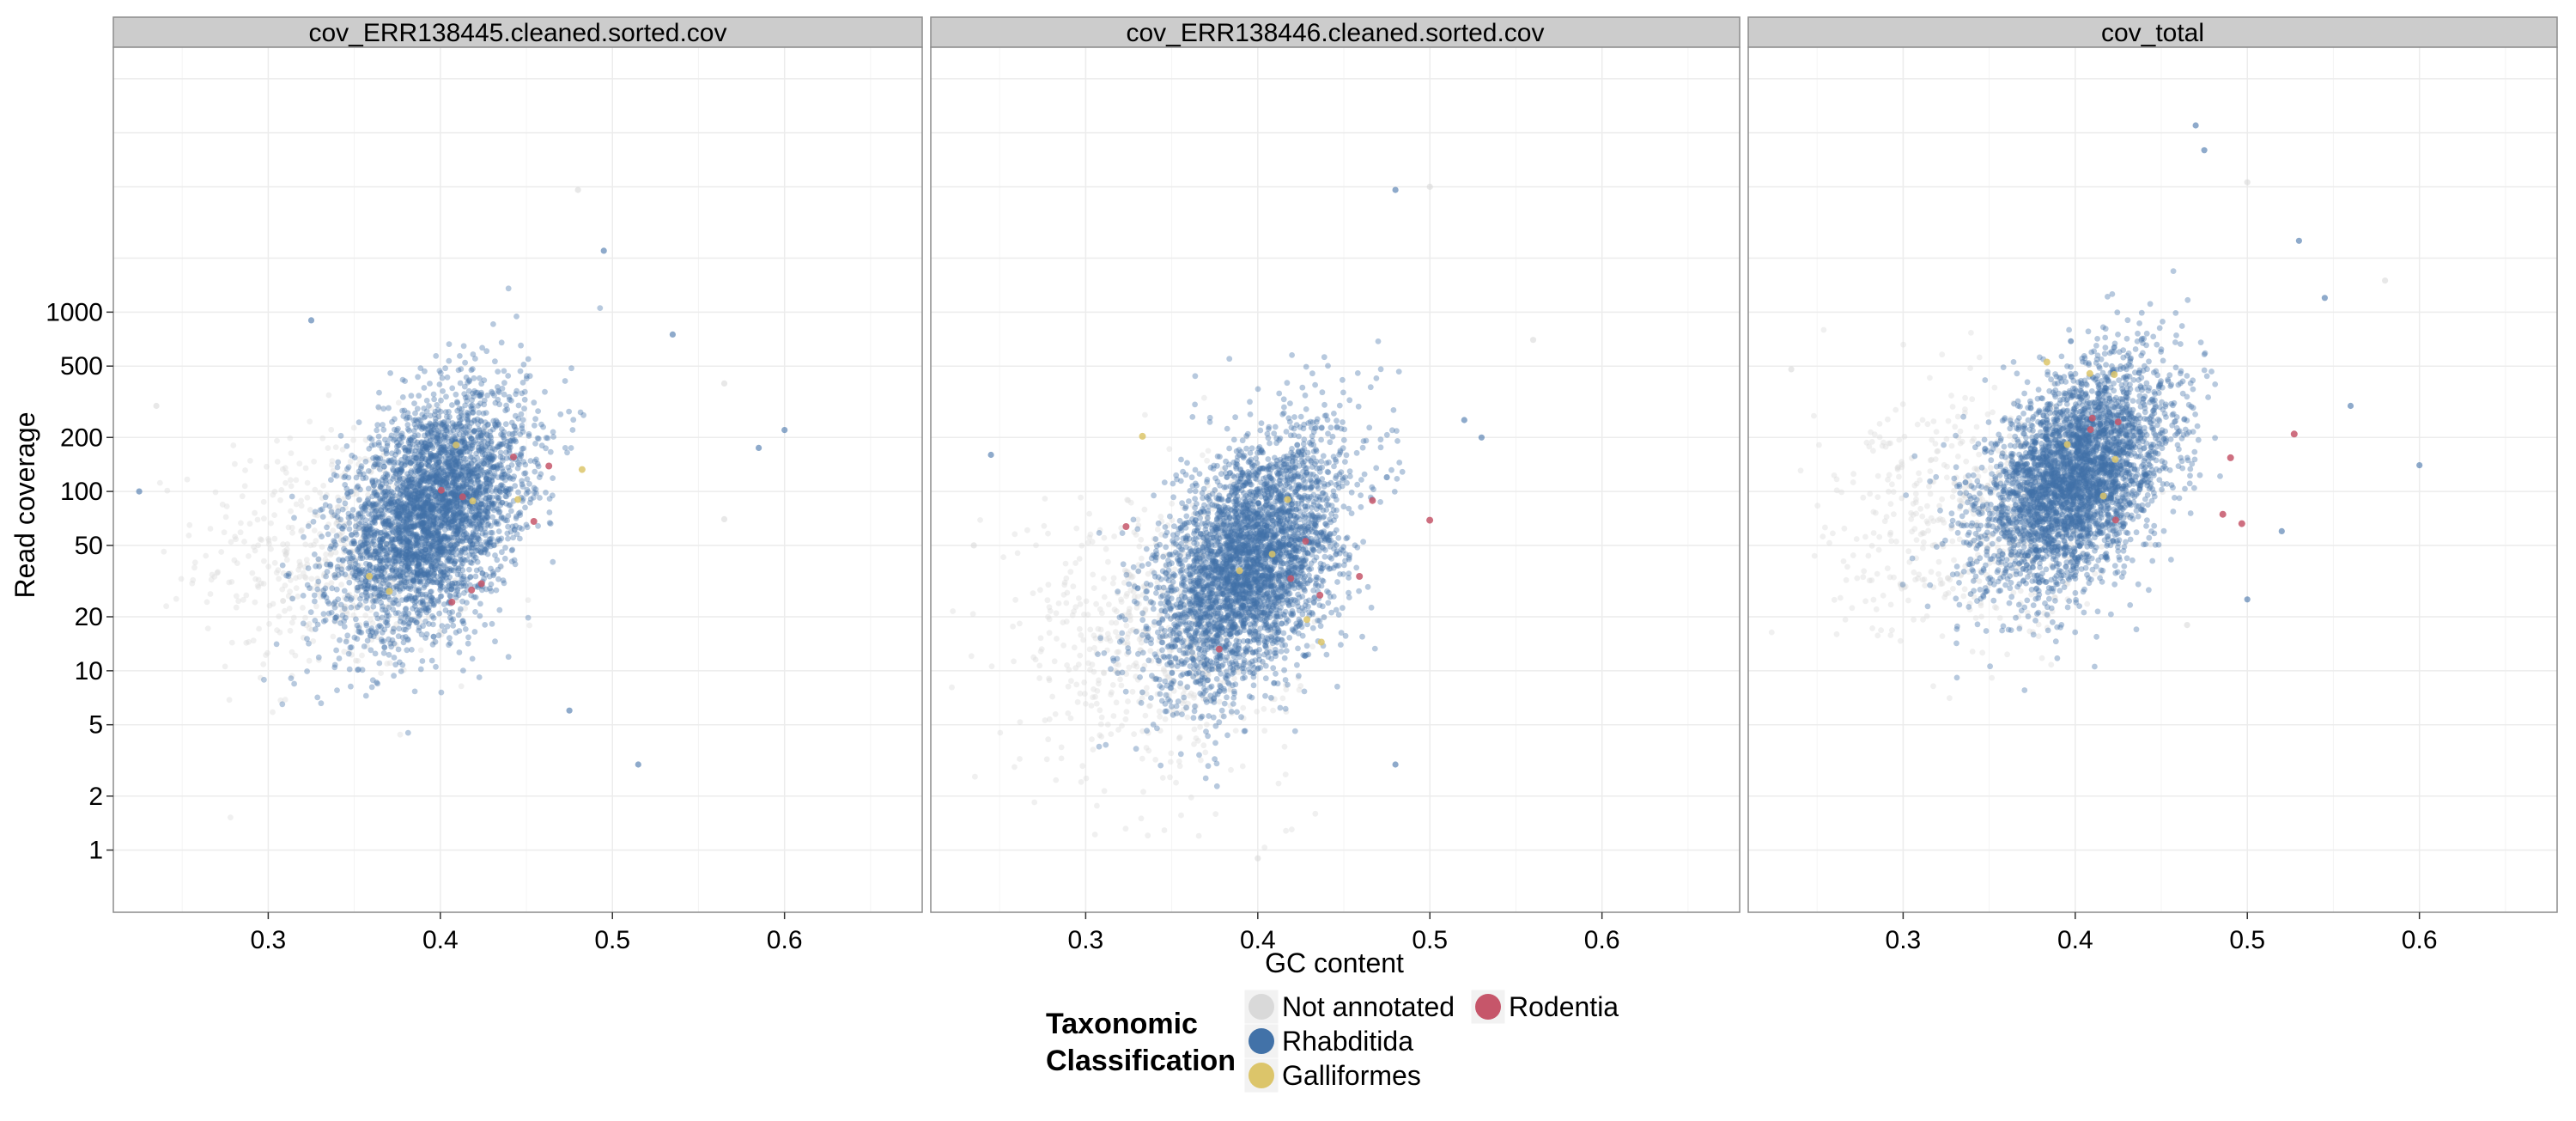 Image resolution: width=2576 pixels, height=1121 pixels. I want to click on y-tick-label: 200, so click(82, 437).